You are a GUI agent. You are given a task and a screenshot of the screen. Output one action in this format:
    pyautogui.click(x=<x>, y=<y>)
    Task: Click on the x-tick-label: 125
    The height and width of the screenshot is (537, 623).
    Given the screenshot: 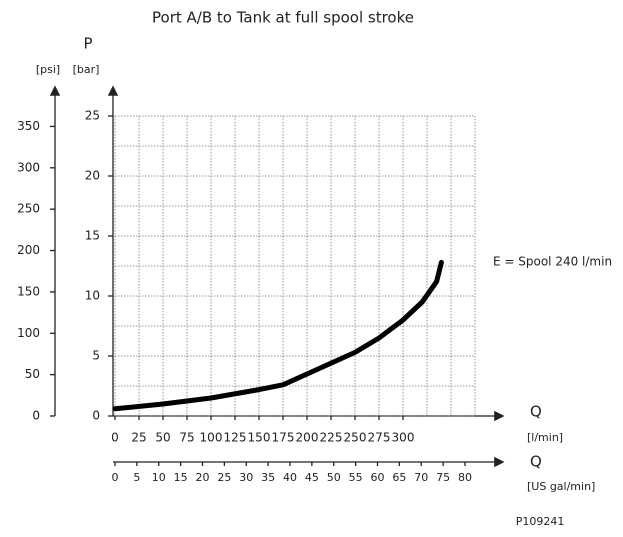 What is the action you would take?
    pyautogui.click(x=235, y=438)
    